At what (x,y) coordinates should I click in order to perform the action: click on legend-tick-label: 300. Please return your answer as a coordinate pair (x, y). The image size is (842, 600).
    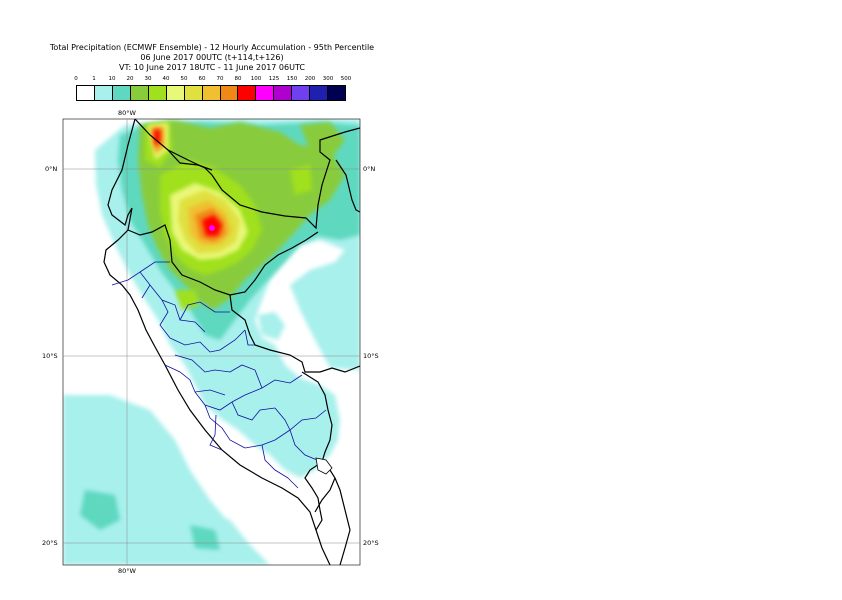
    Looking at the image, I should click on (328, 79).